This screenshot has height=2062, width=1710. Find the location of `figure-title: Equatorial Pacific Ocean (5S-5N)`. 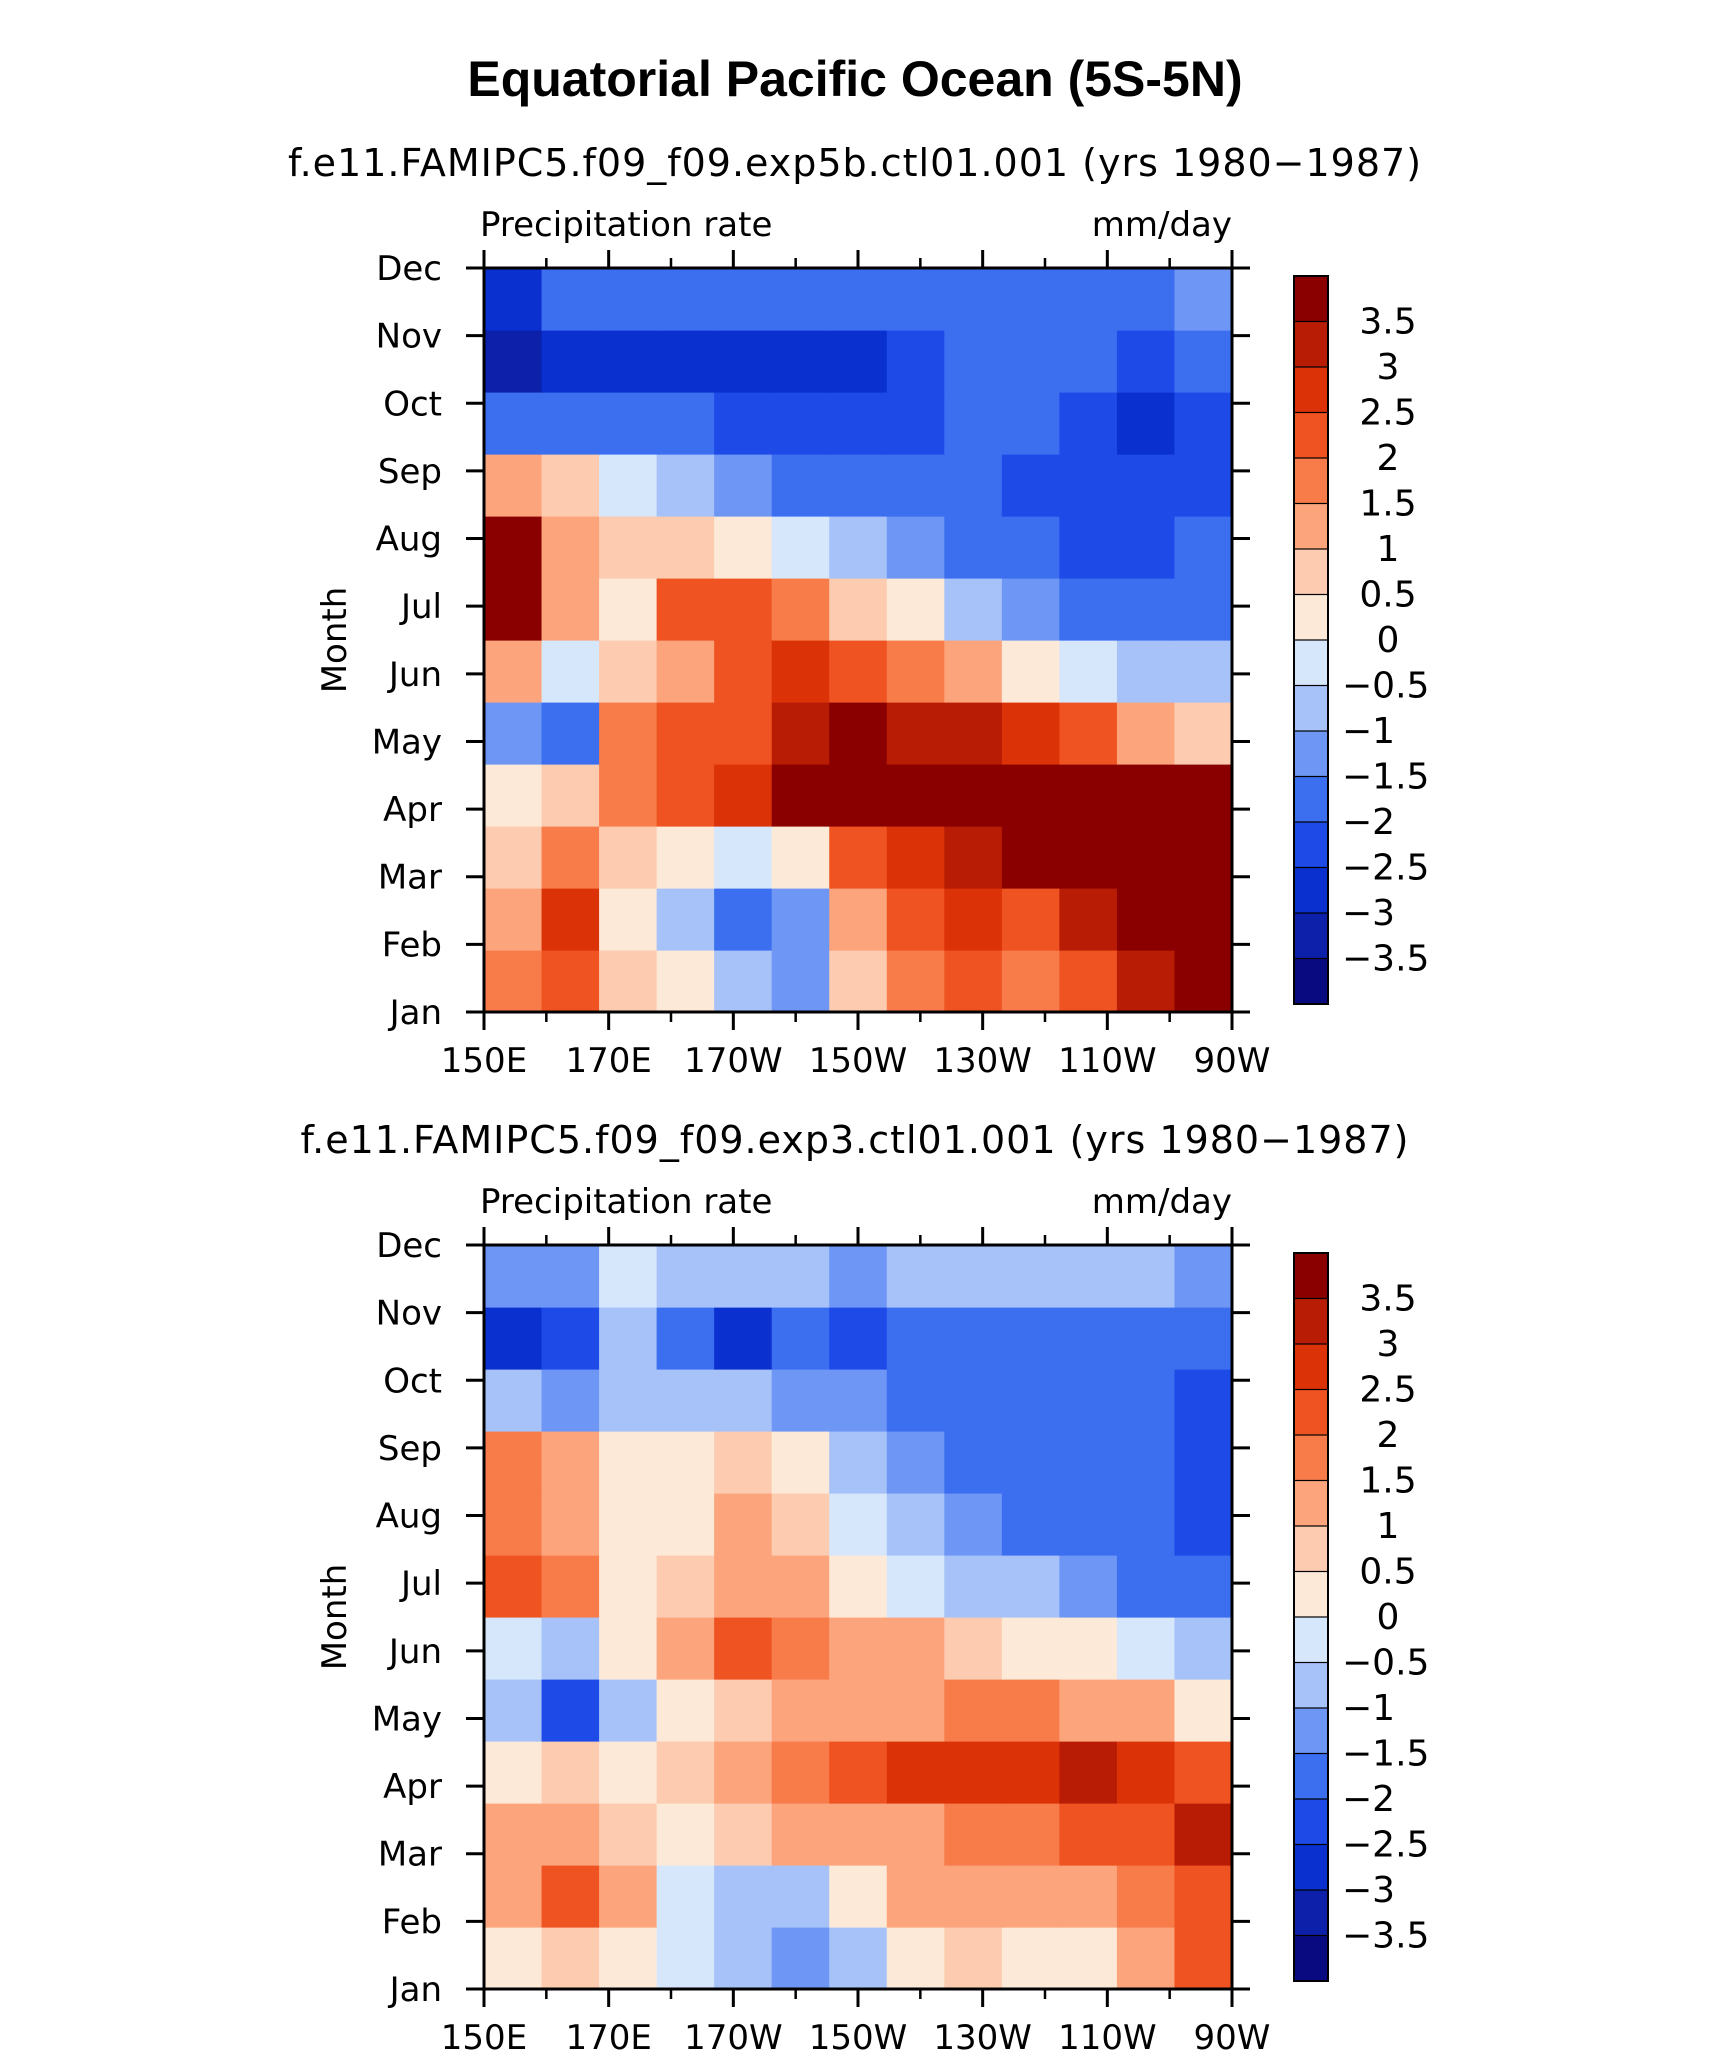

figure-title: Equatorial Pacific Ocean (5S-5N) is located at coordinates (854, 79).